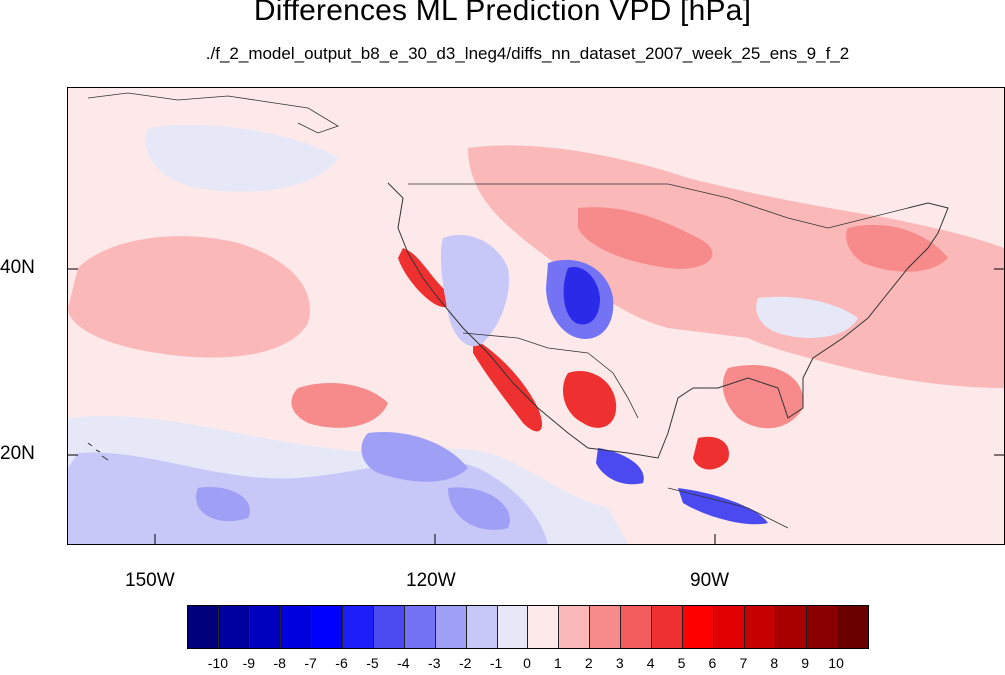 This screenshot has width=1005, height=675. Describe the element at coordinates (424, 278) in the screenshot. I see `field-positive-california` at that location.